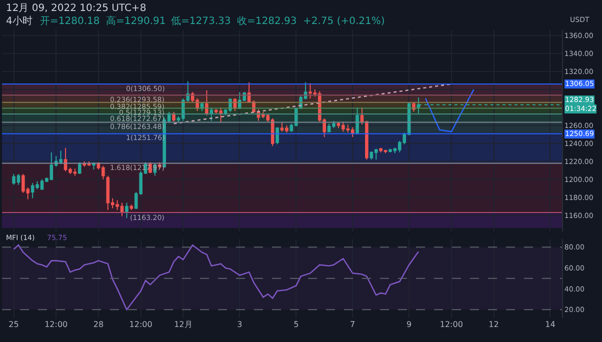 The width and height of the screenshot is (602, 342). Describe the element at coordinates (70, 21) in the screenshot. I see `text: 开=1280.18` at that location.